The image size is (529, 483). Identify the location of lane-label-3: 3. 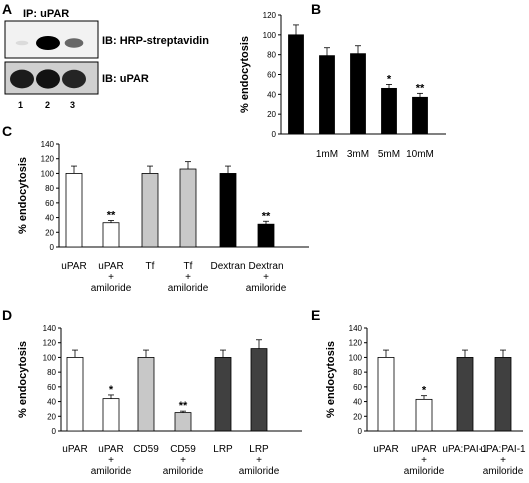
(72, 105).